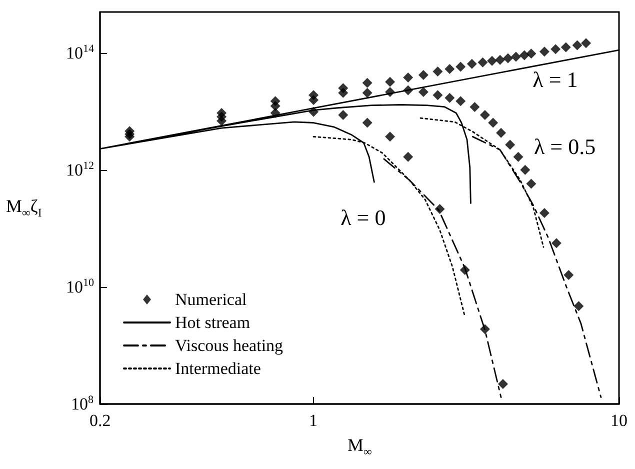 Image resolution: width=635 pixels, height=469 pixels. What do you see at coordinates (80, 170) in the screenshot?
I see `y-tick-label: 10$^{12}$` at bounding box center [80, 170].